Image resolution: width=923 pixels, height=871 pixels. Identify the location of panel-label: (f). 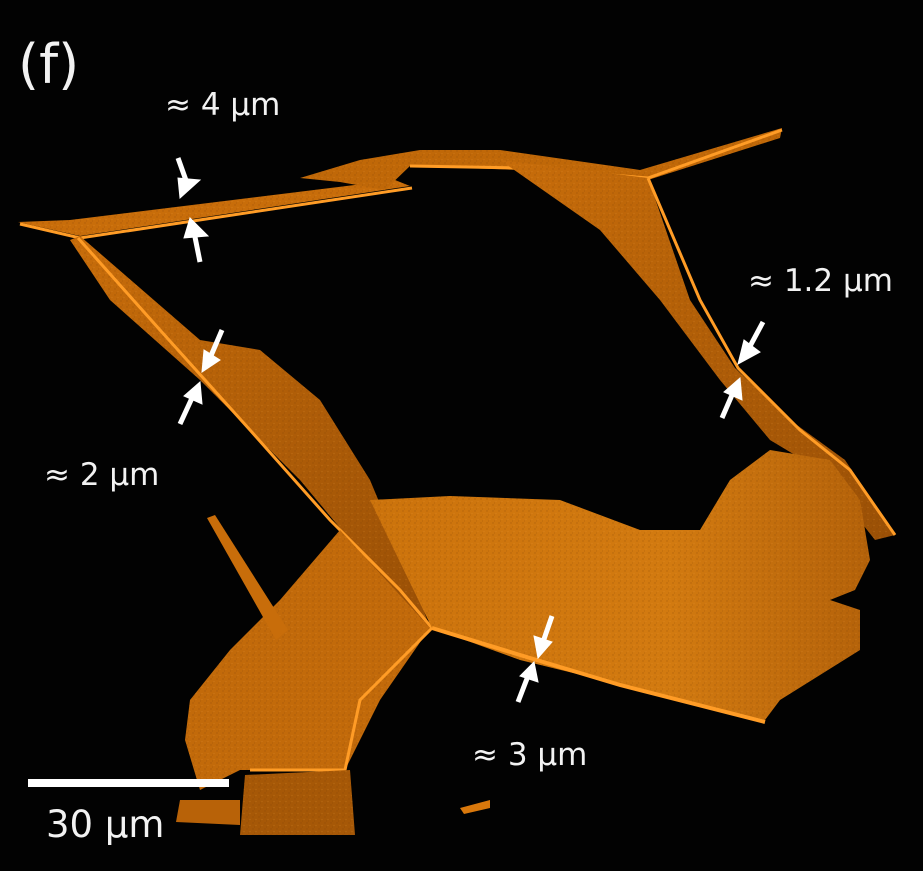
(49, 64).